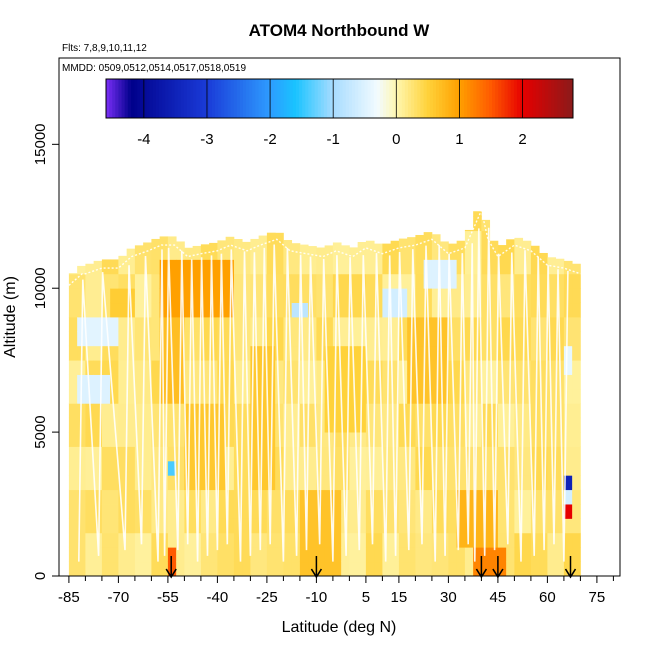 The width and height of the screenshot is (650, 650). What do you see at coordinates (396, 139) in the screenshot?
I see `colorbar-tick-label: 0` at bounding box center [396, 139].